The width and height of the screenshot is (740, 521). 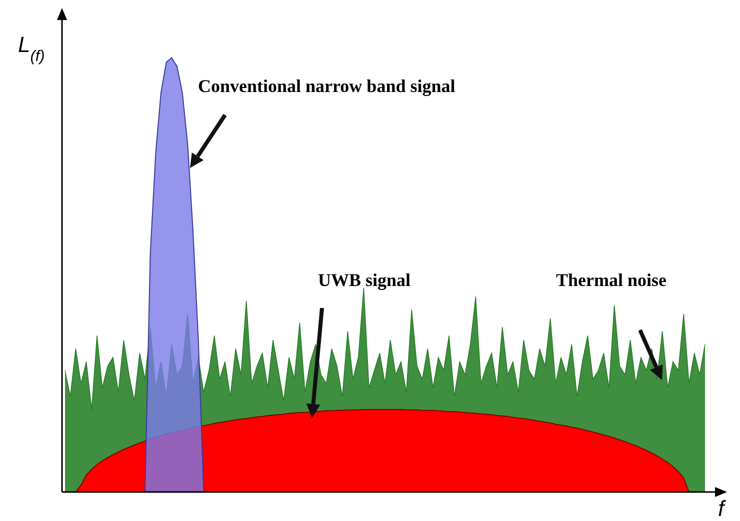 What do you see at coordinates (611, 280) in the screenshot?
I see `series-label: Thermal noise` at bounding box center [611, 280].